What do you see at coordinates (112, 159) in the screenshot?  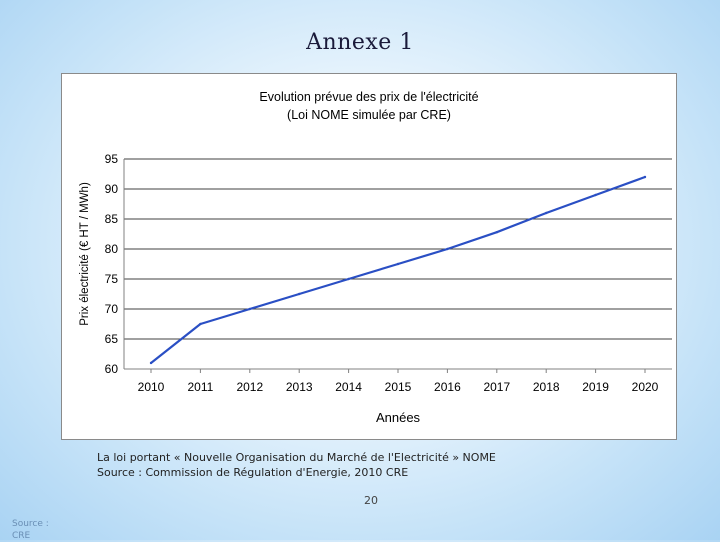 I see `y-tick-label: 95` at bounding box center [112, 159].